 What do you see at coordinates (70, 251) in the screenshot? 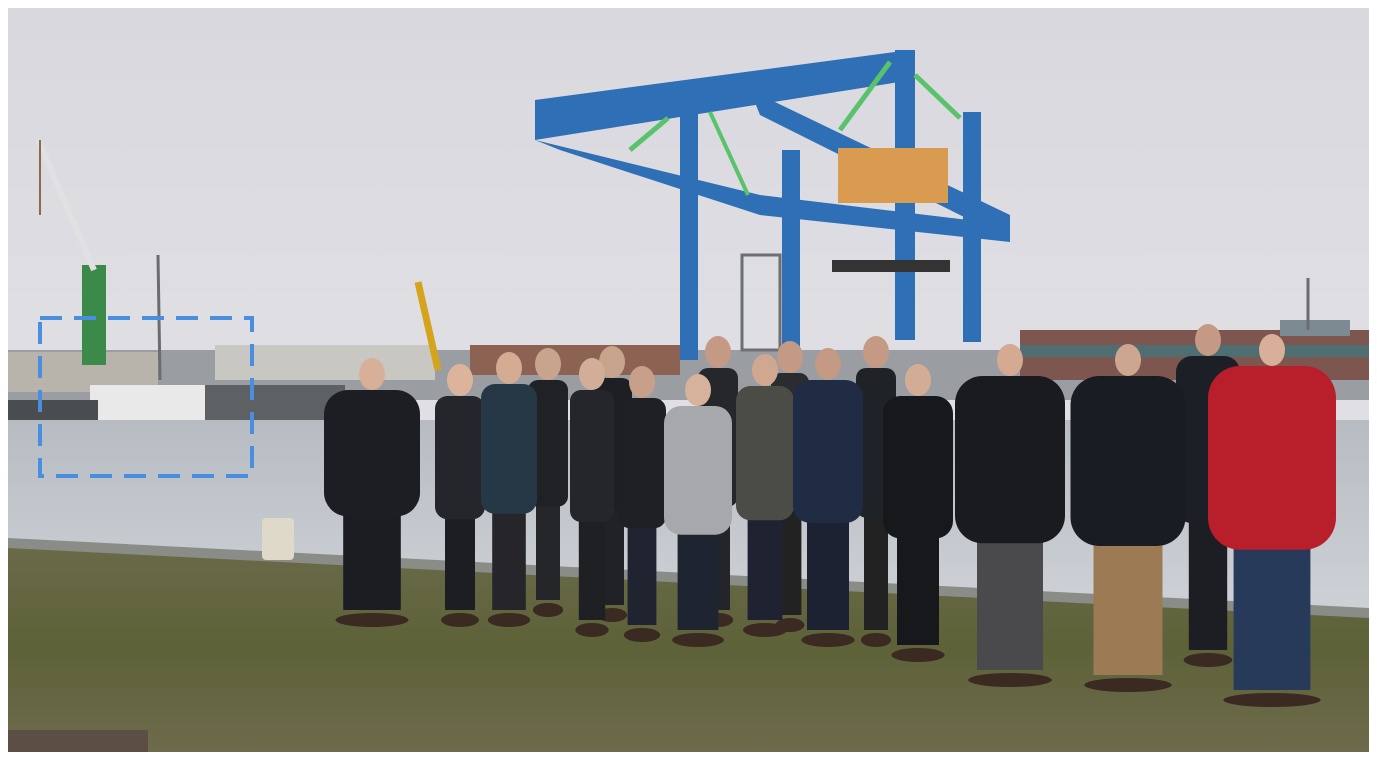
I see `green-crane` at bounding box center [70, 251].